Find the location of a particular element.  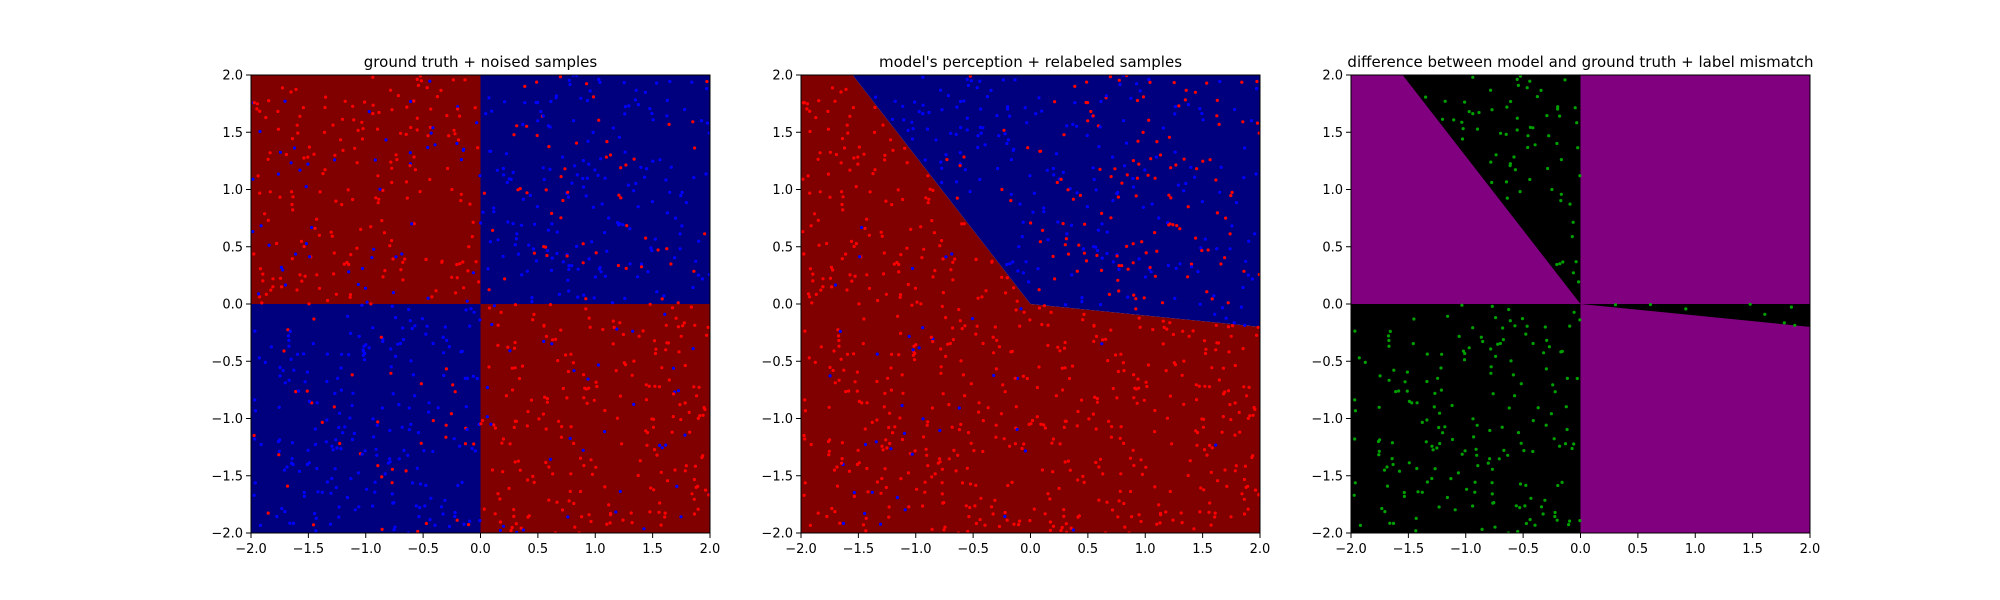

y-tick-label: 1.0 is located at coordinates (782, 190).